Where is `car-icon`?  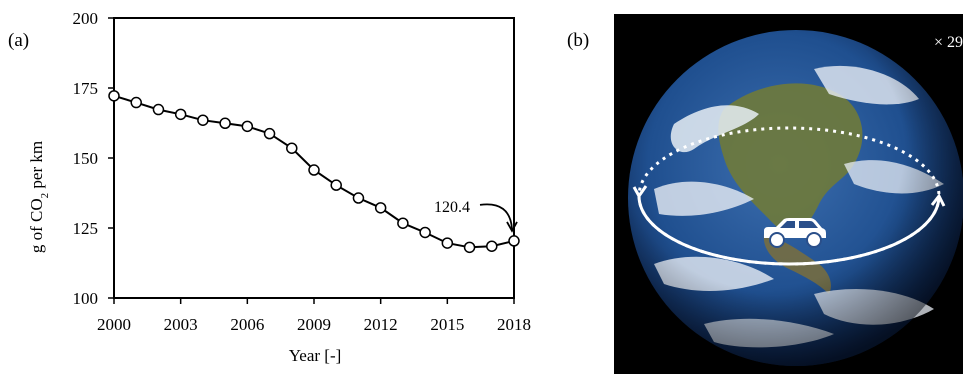
car-icon is located at coordinates (795, 233).